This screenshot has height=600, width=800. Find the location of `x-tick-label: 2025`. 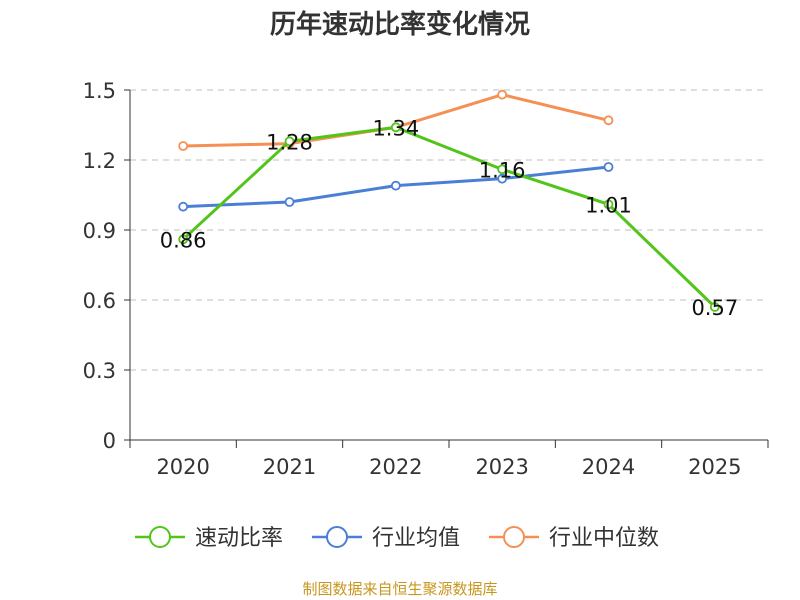

x-tick-label: 2025 is located at coordinates (714, 467).